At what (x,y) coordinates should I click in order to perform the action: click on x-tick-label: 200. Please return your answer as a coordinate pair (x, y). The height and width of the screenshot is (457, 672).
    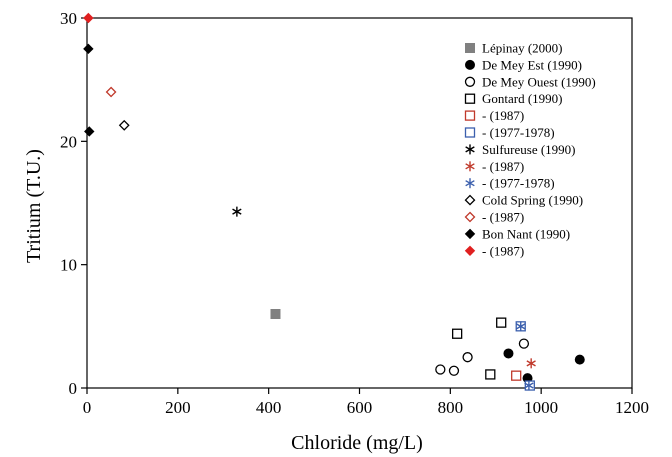
    Looking at the image, I should click on (178, 407).